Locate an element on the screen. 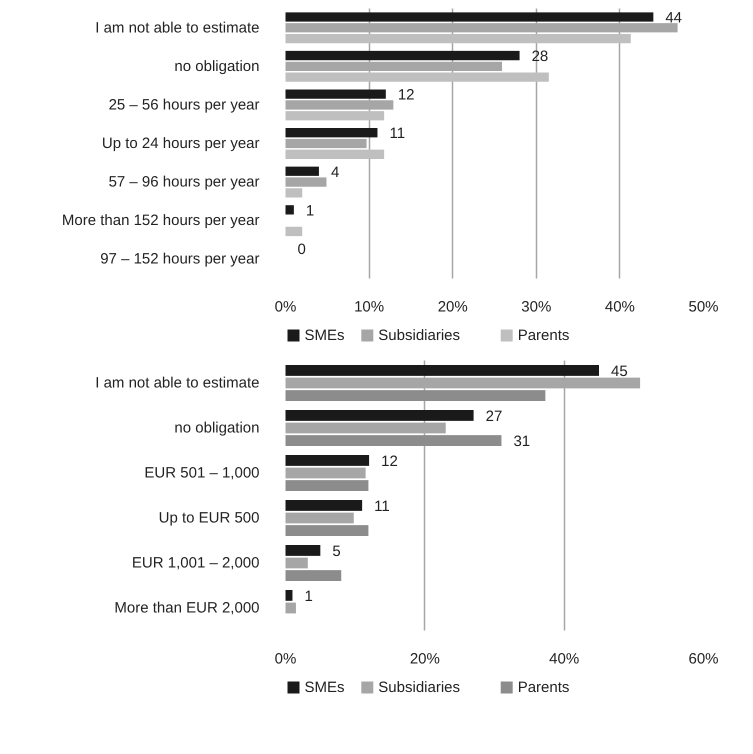  y-tick-label: EUR 1,001 – 2,000 is located at coordinates (196, 563).